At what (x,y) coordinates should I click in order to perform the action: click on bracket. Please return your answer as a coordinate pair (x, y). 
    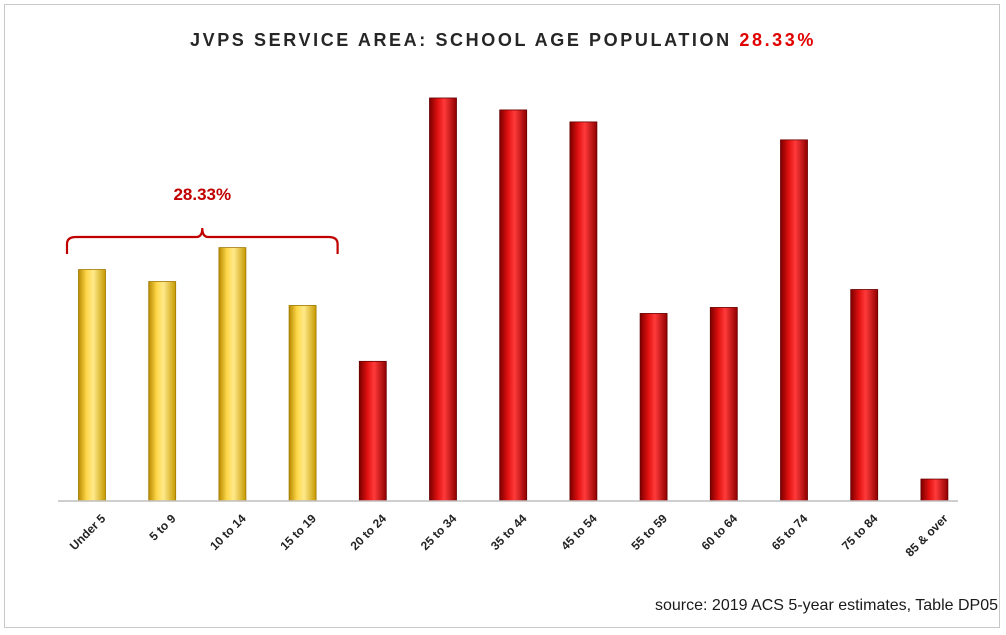
    Looking at the image, I should click on (202, 240).